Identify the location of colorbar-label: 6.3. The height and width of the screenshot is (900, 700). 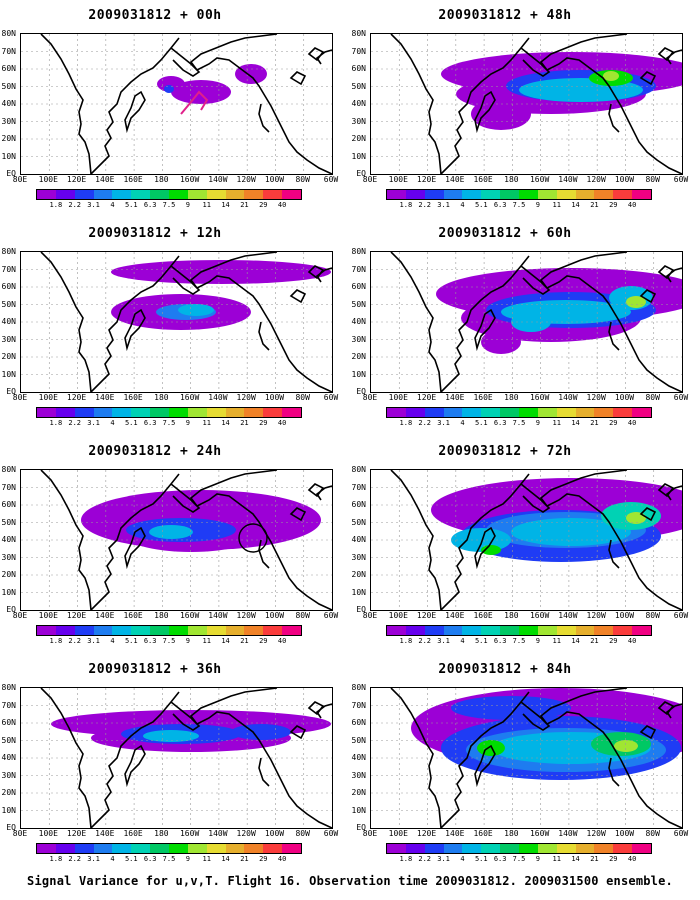
(150, 641).